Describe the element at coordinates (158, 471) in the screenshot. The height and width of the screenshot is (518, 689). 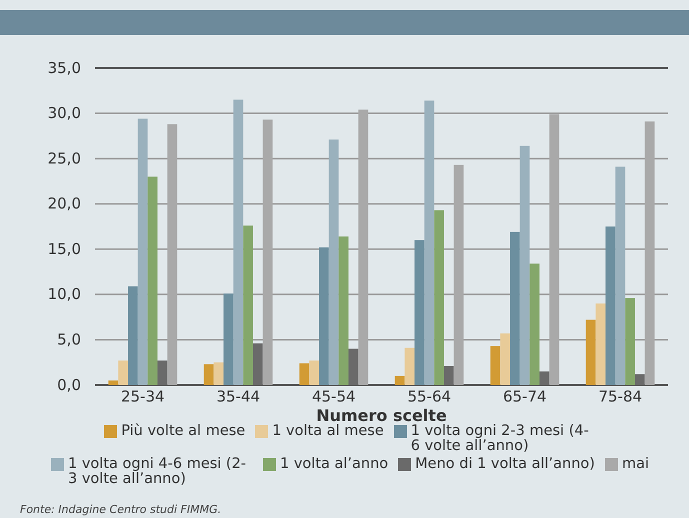
I see `legend-label: 1 volta ogni 4-6 mesi (2-3 volte all’anno)` at that location.